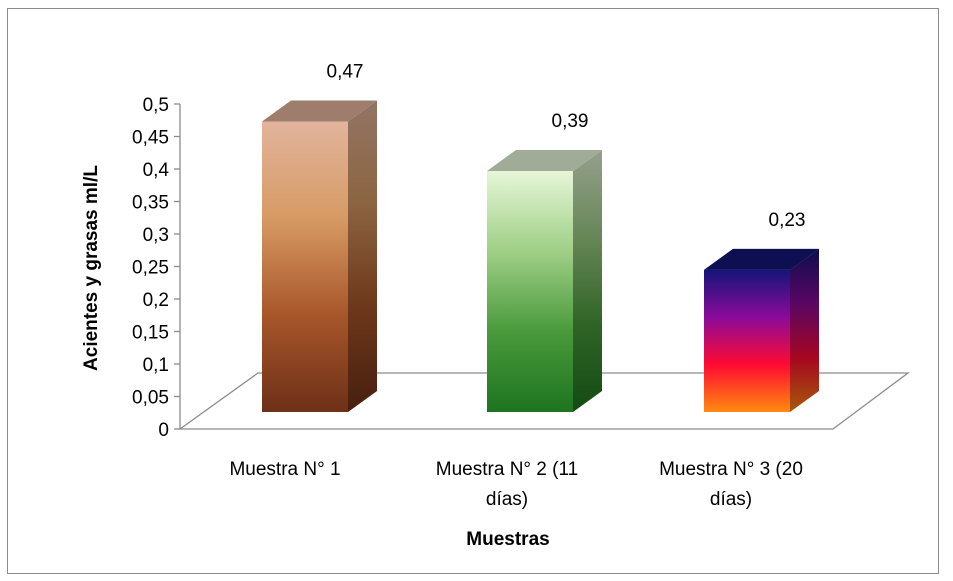 The width and height of the screenshot is (953, 581). I want to click on y-tick-label: 0,5, so click(156, 105).